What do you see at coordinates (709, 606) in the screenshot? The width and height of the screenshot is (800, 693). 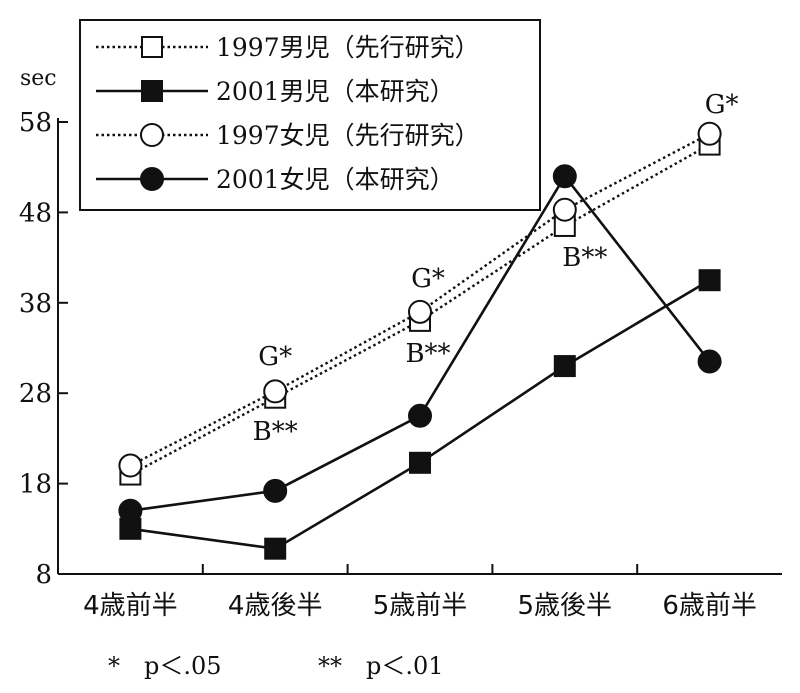 I see `x-tick-label: 6歳前半` at bounding box center [709, 606].